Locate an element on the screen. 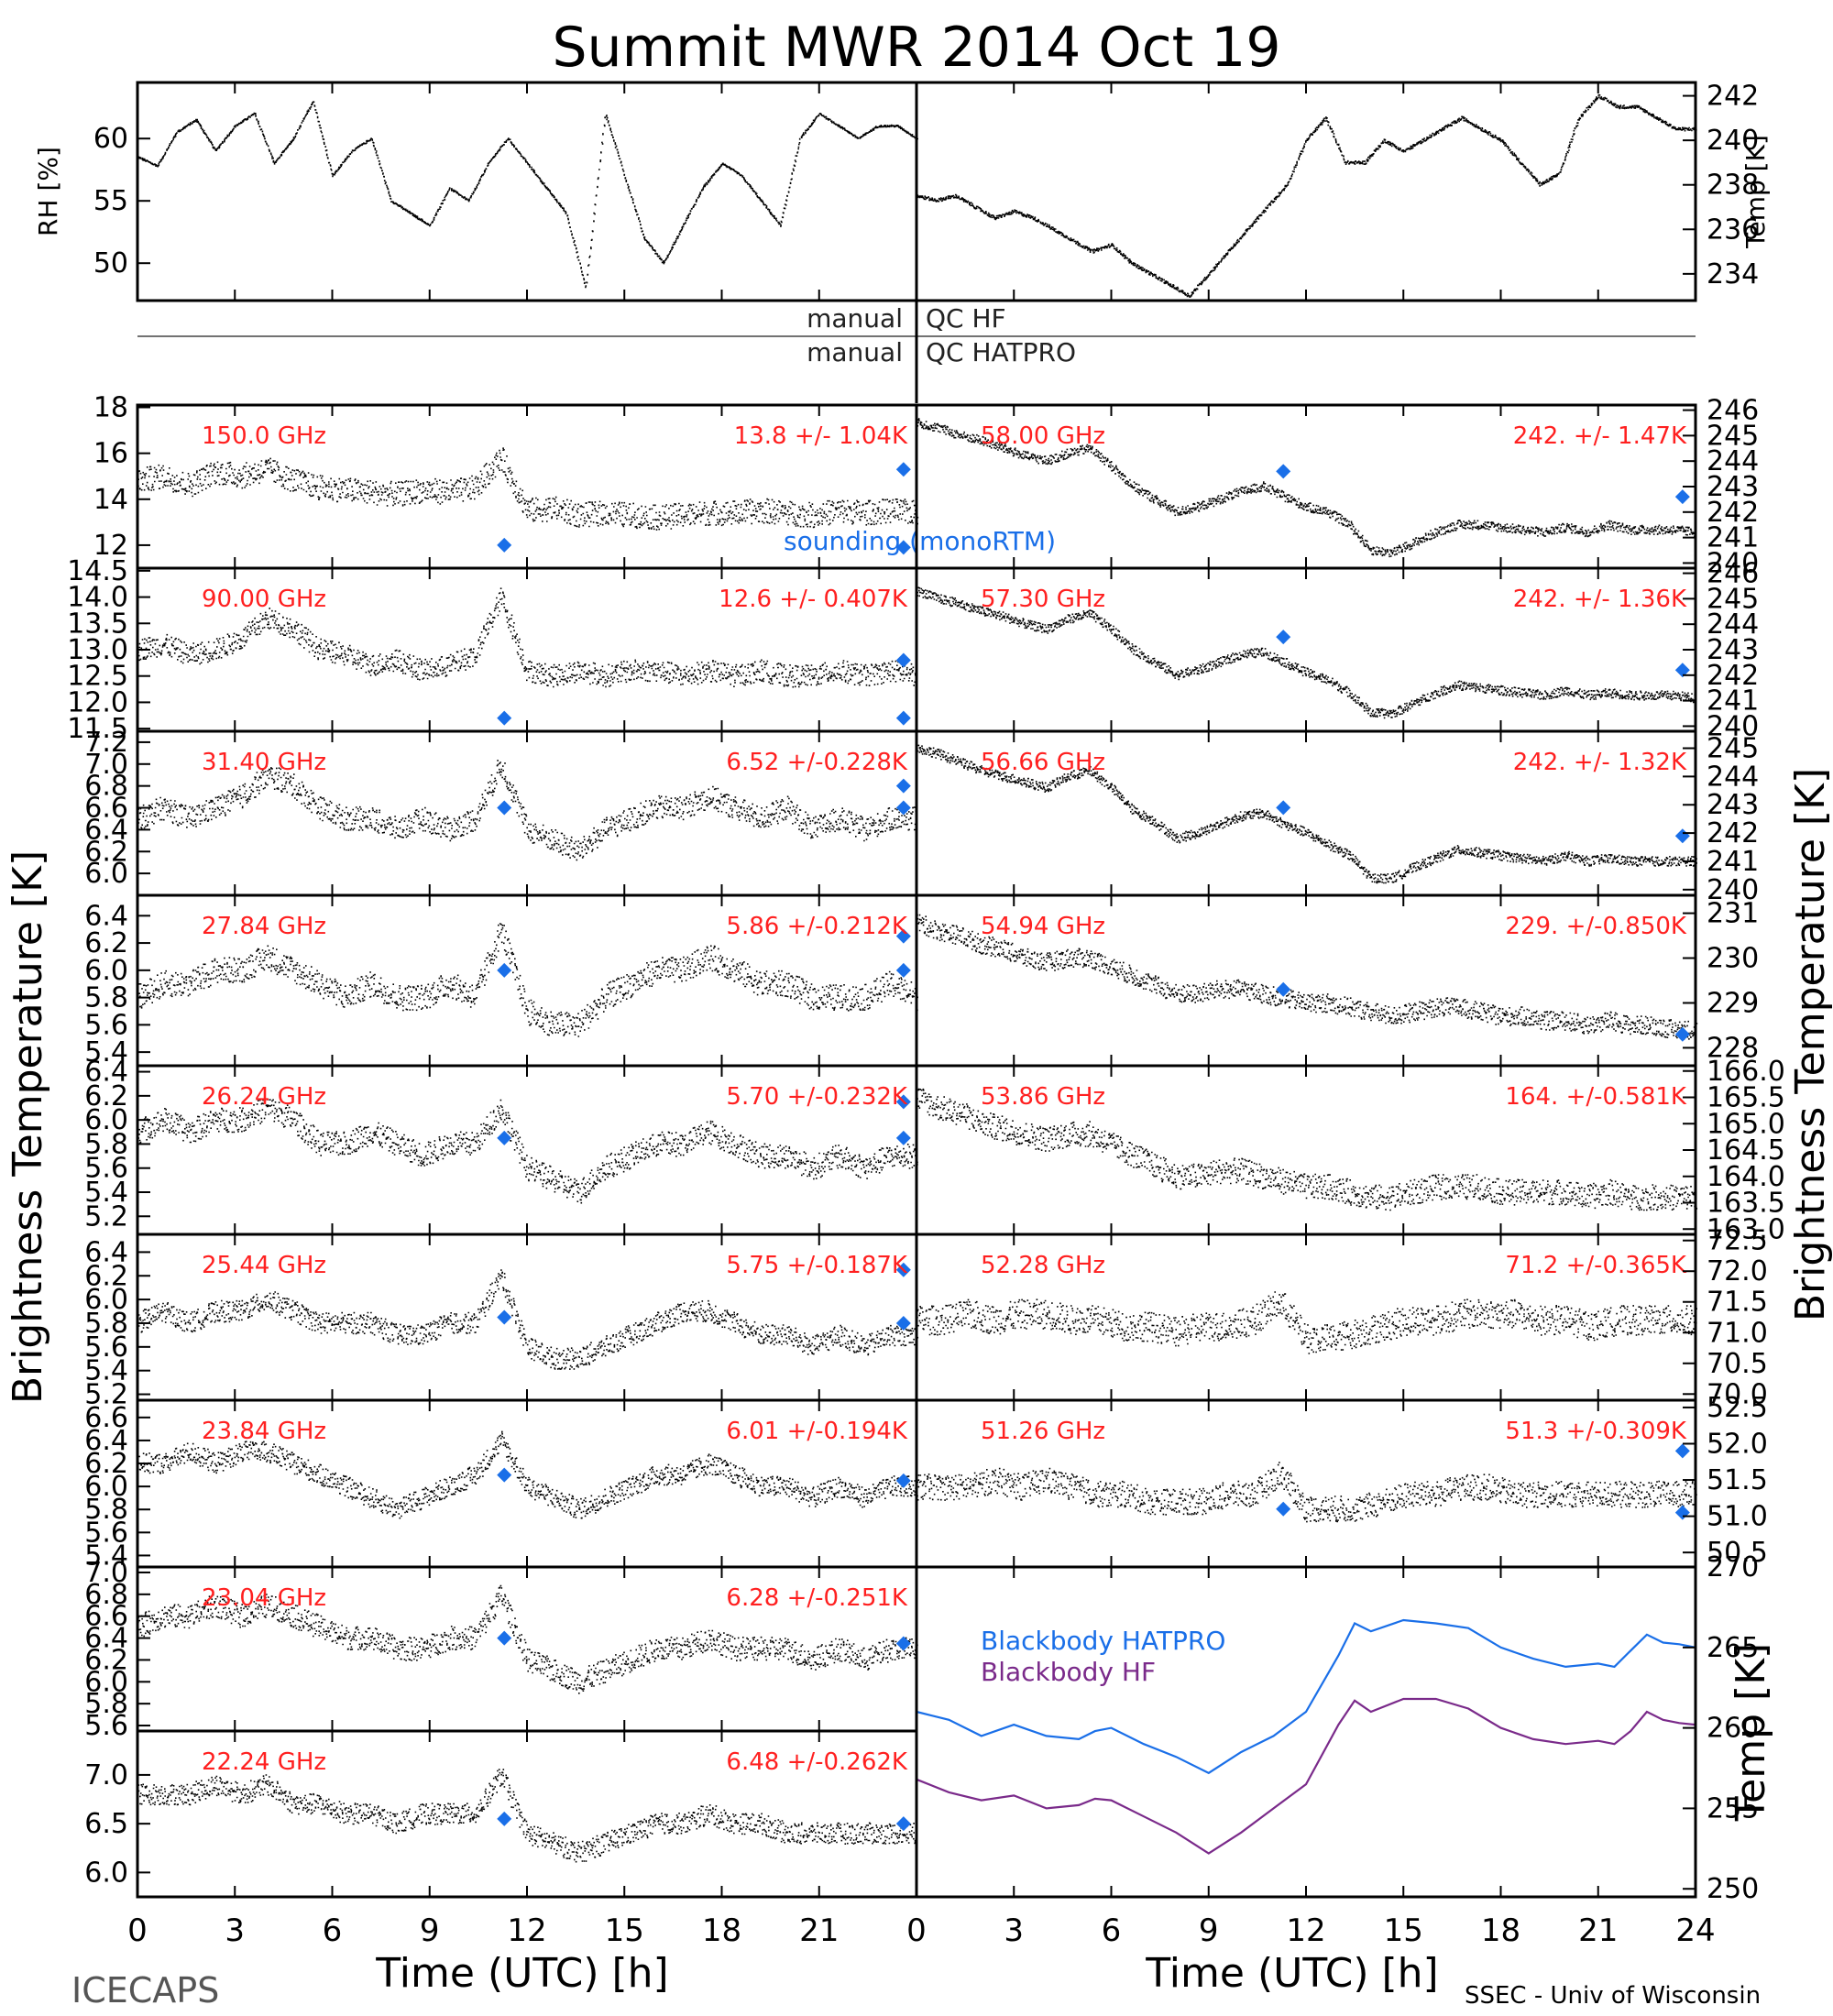 The height and width of the screenshot is (2016, 1833). y-tick-label: 165.5 is located at coordinates (1746, 1098).